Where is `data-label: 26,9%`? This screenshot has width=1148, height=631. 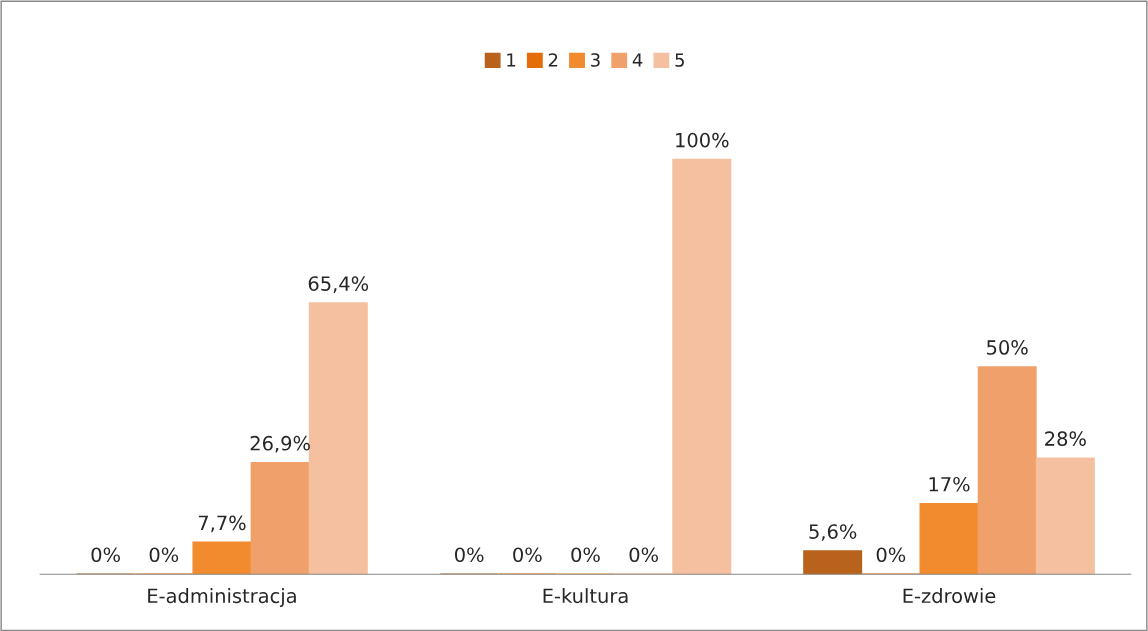
data-label: 26,9% is located at coordinates (280, 444).